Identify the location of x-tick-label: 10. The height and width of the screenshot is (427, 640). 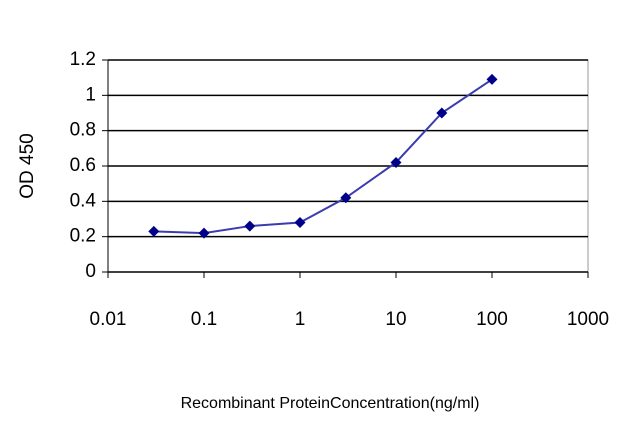
(395, 319).